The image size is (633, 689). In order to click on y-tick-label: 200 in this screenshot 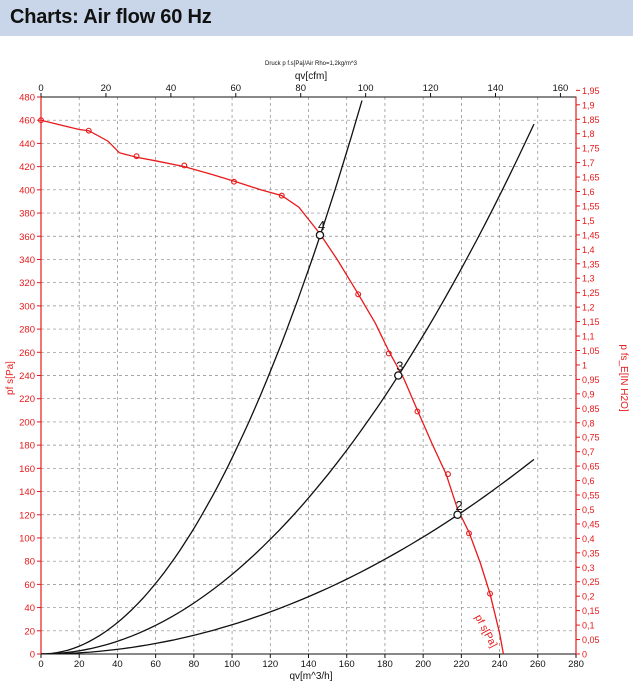, I will do `click(27, 422)`.